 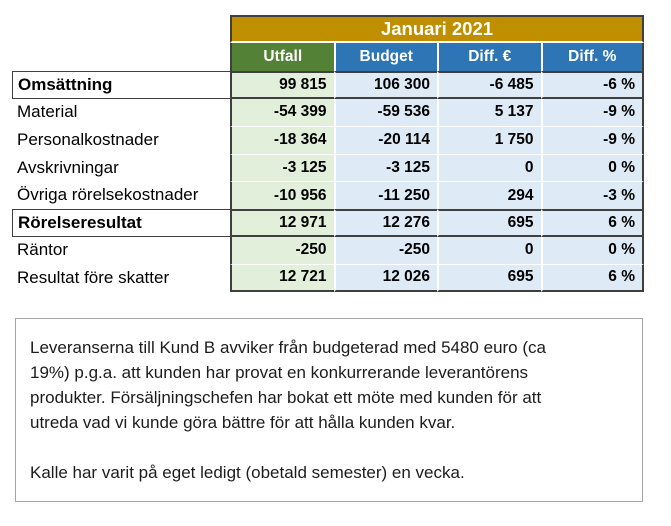 I want to click on table-row-rantor: Räntor -250 -250 0 0 %, so click(x=328, y=250).